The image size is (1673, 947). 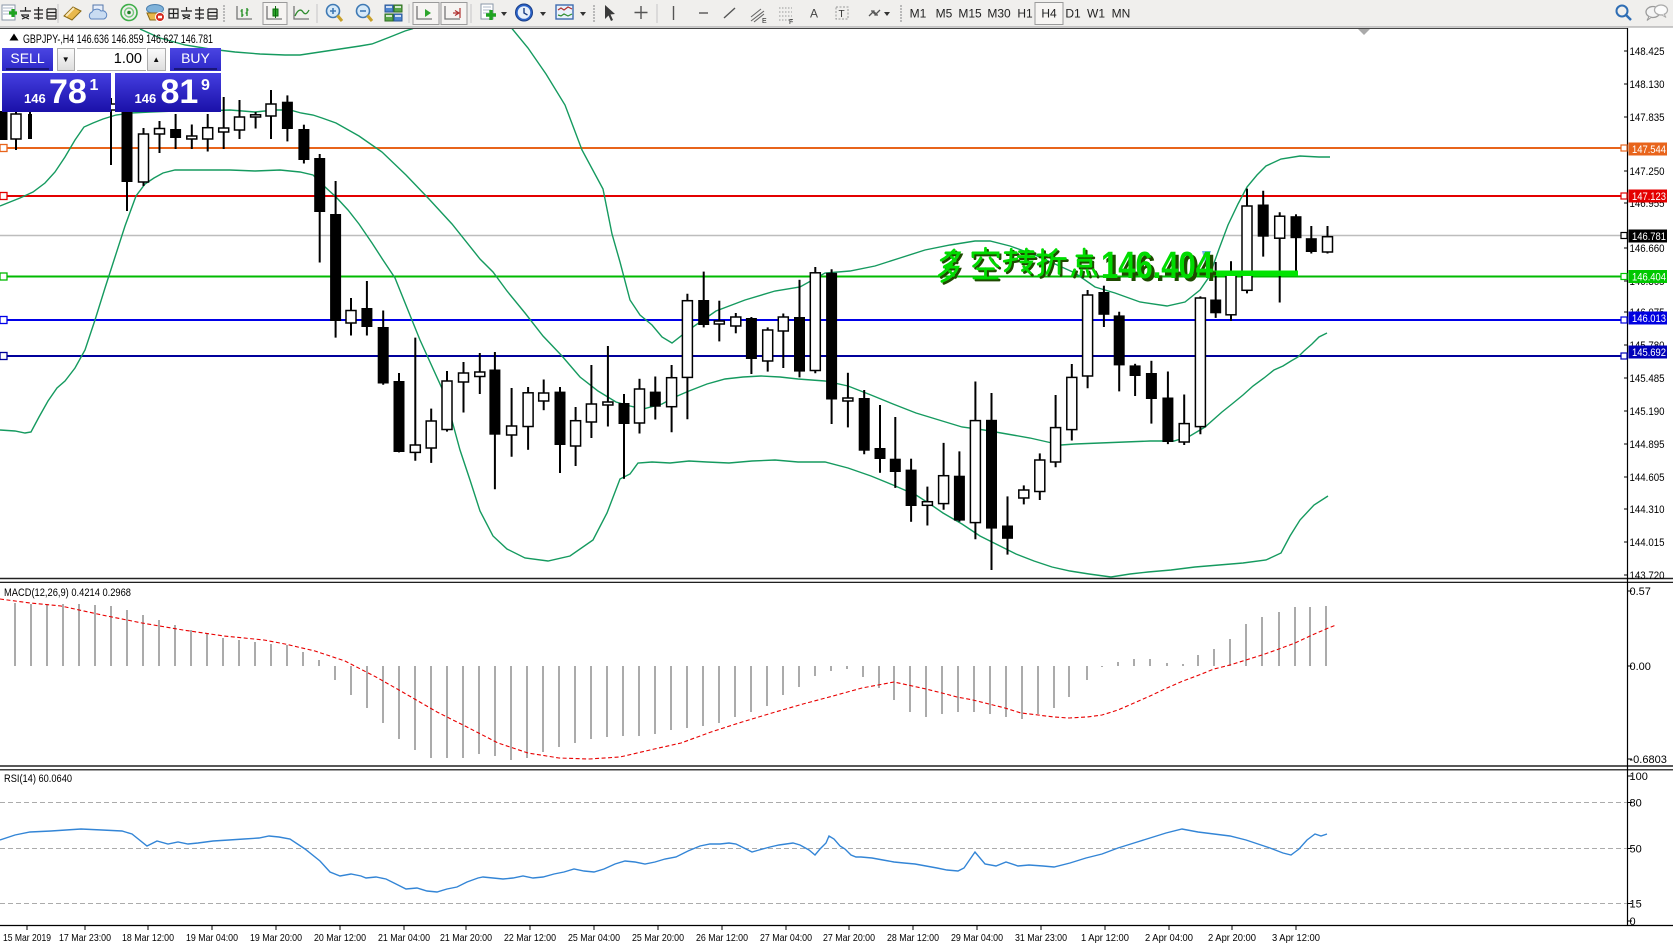 What do you see at coordinates (530, 938) in the screenshot?
I see `svg-text: 22 Mar 12:00` at bounding box center [530, 938].